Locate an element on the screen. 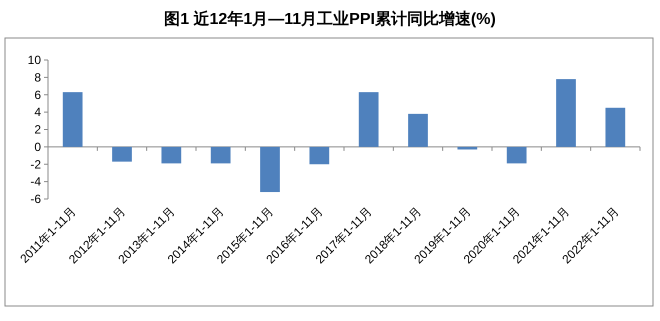 This screenshot has width=660, height=321. y-tick-label: -6 is located at coordinates (36, 199).